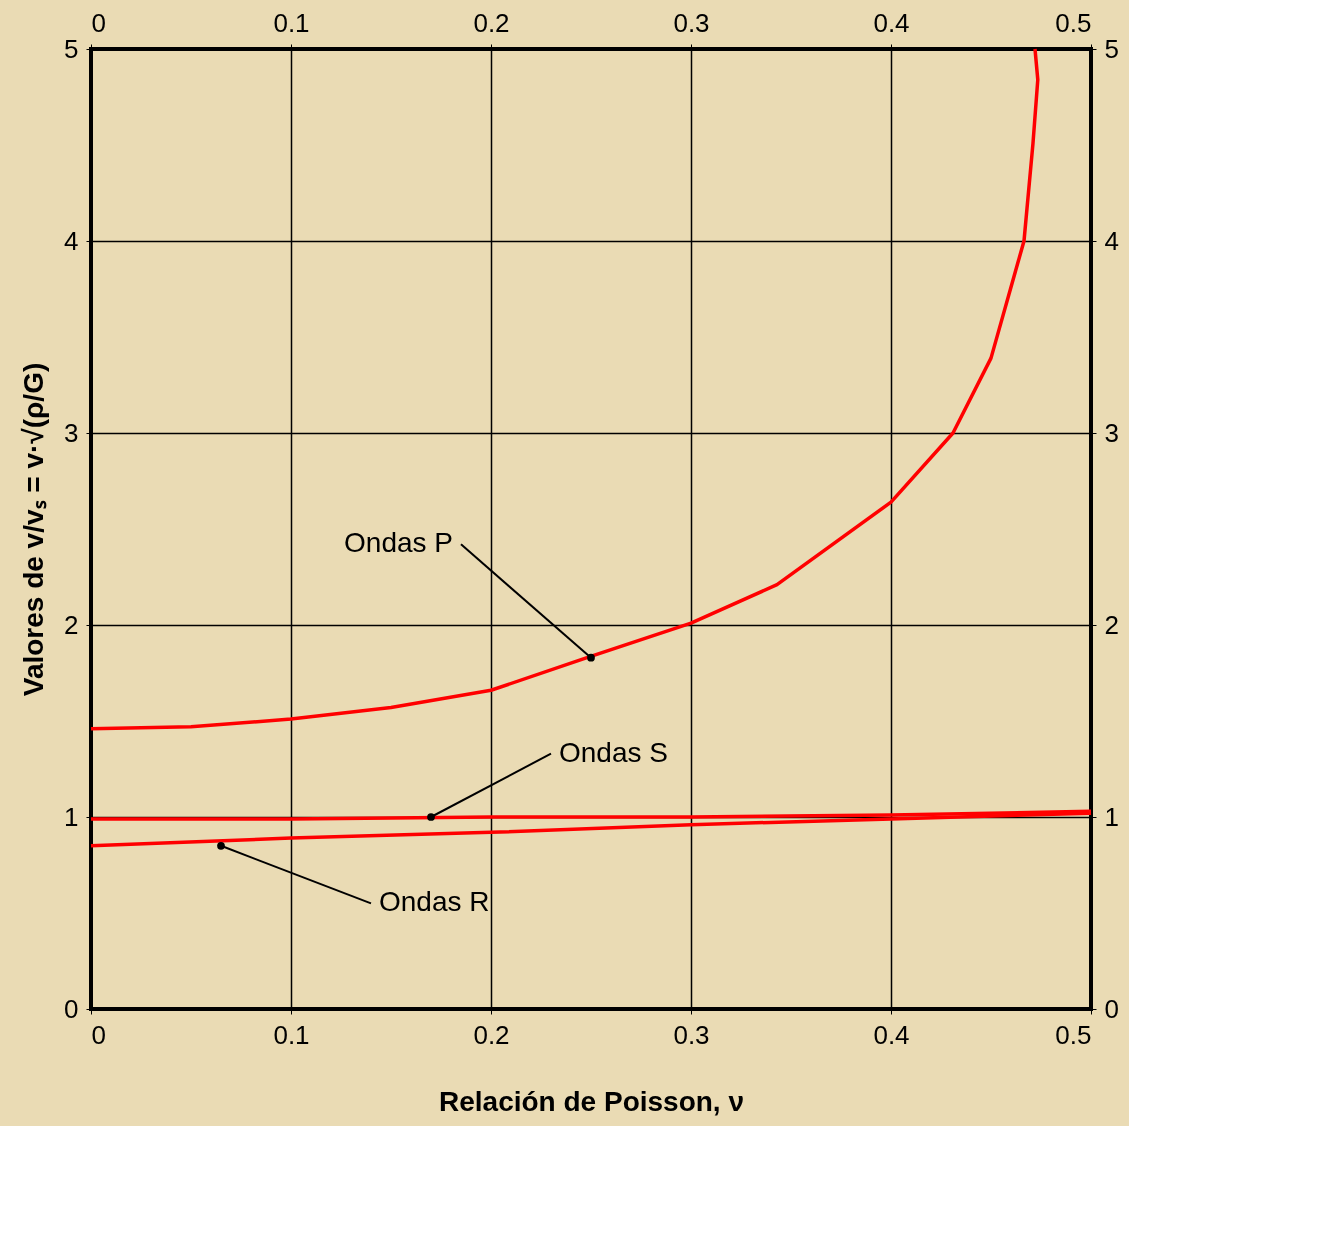  I want to click on x-tick-label: 0.2, so click(491, 1034).